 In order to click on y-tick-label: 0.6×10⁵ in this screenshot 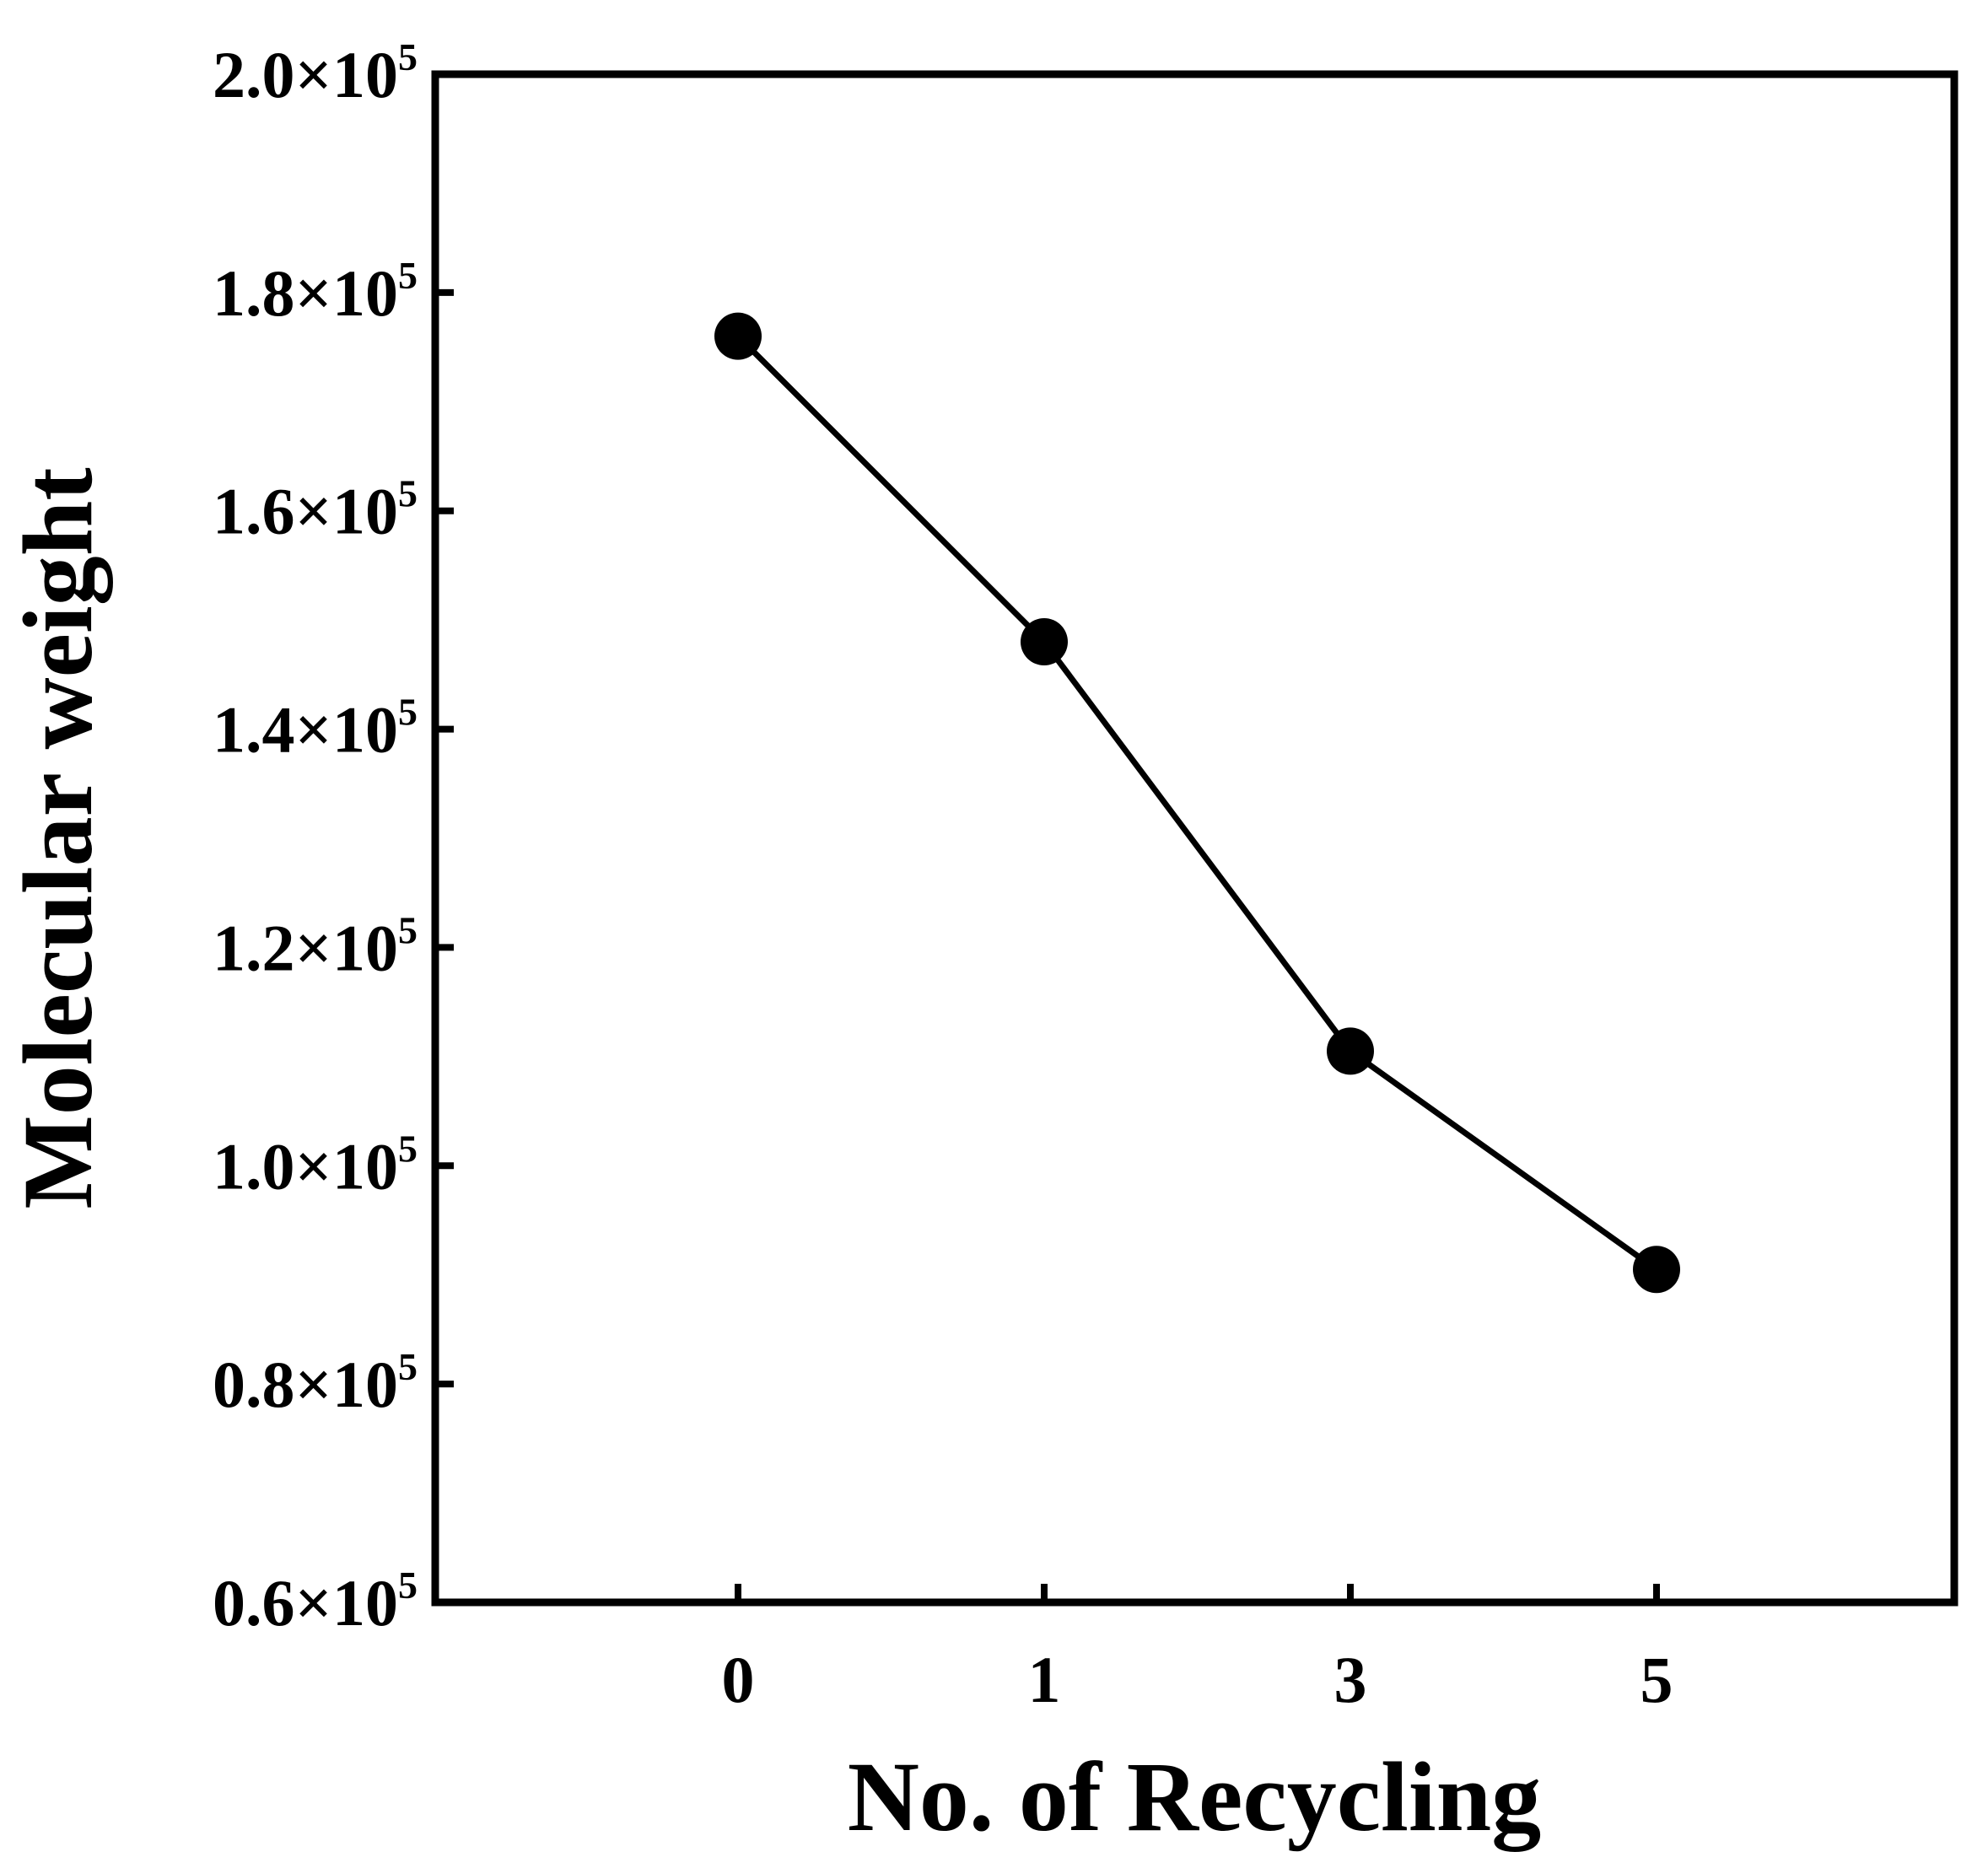, I will do `click(316, 1601)`.